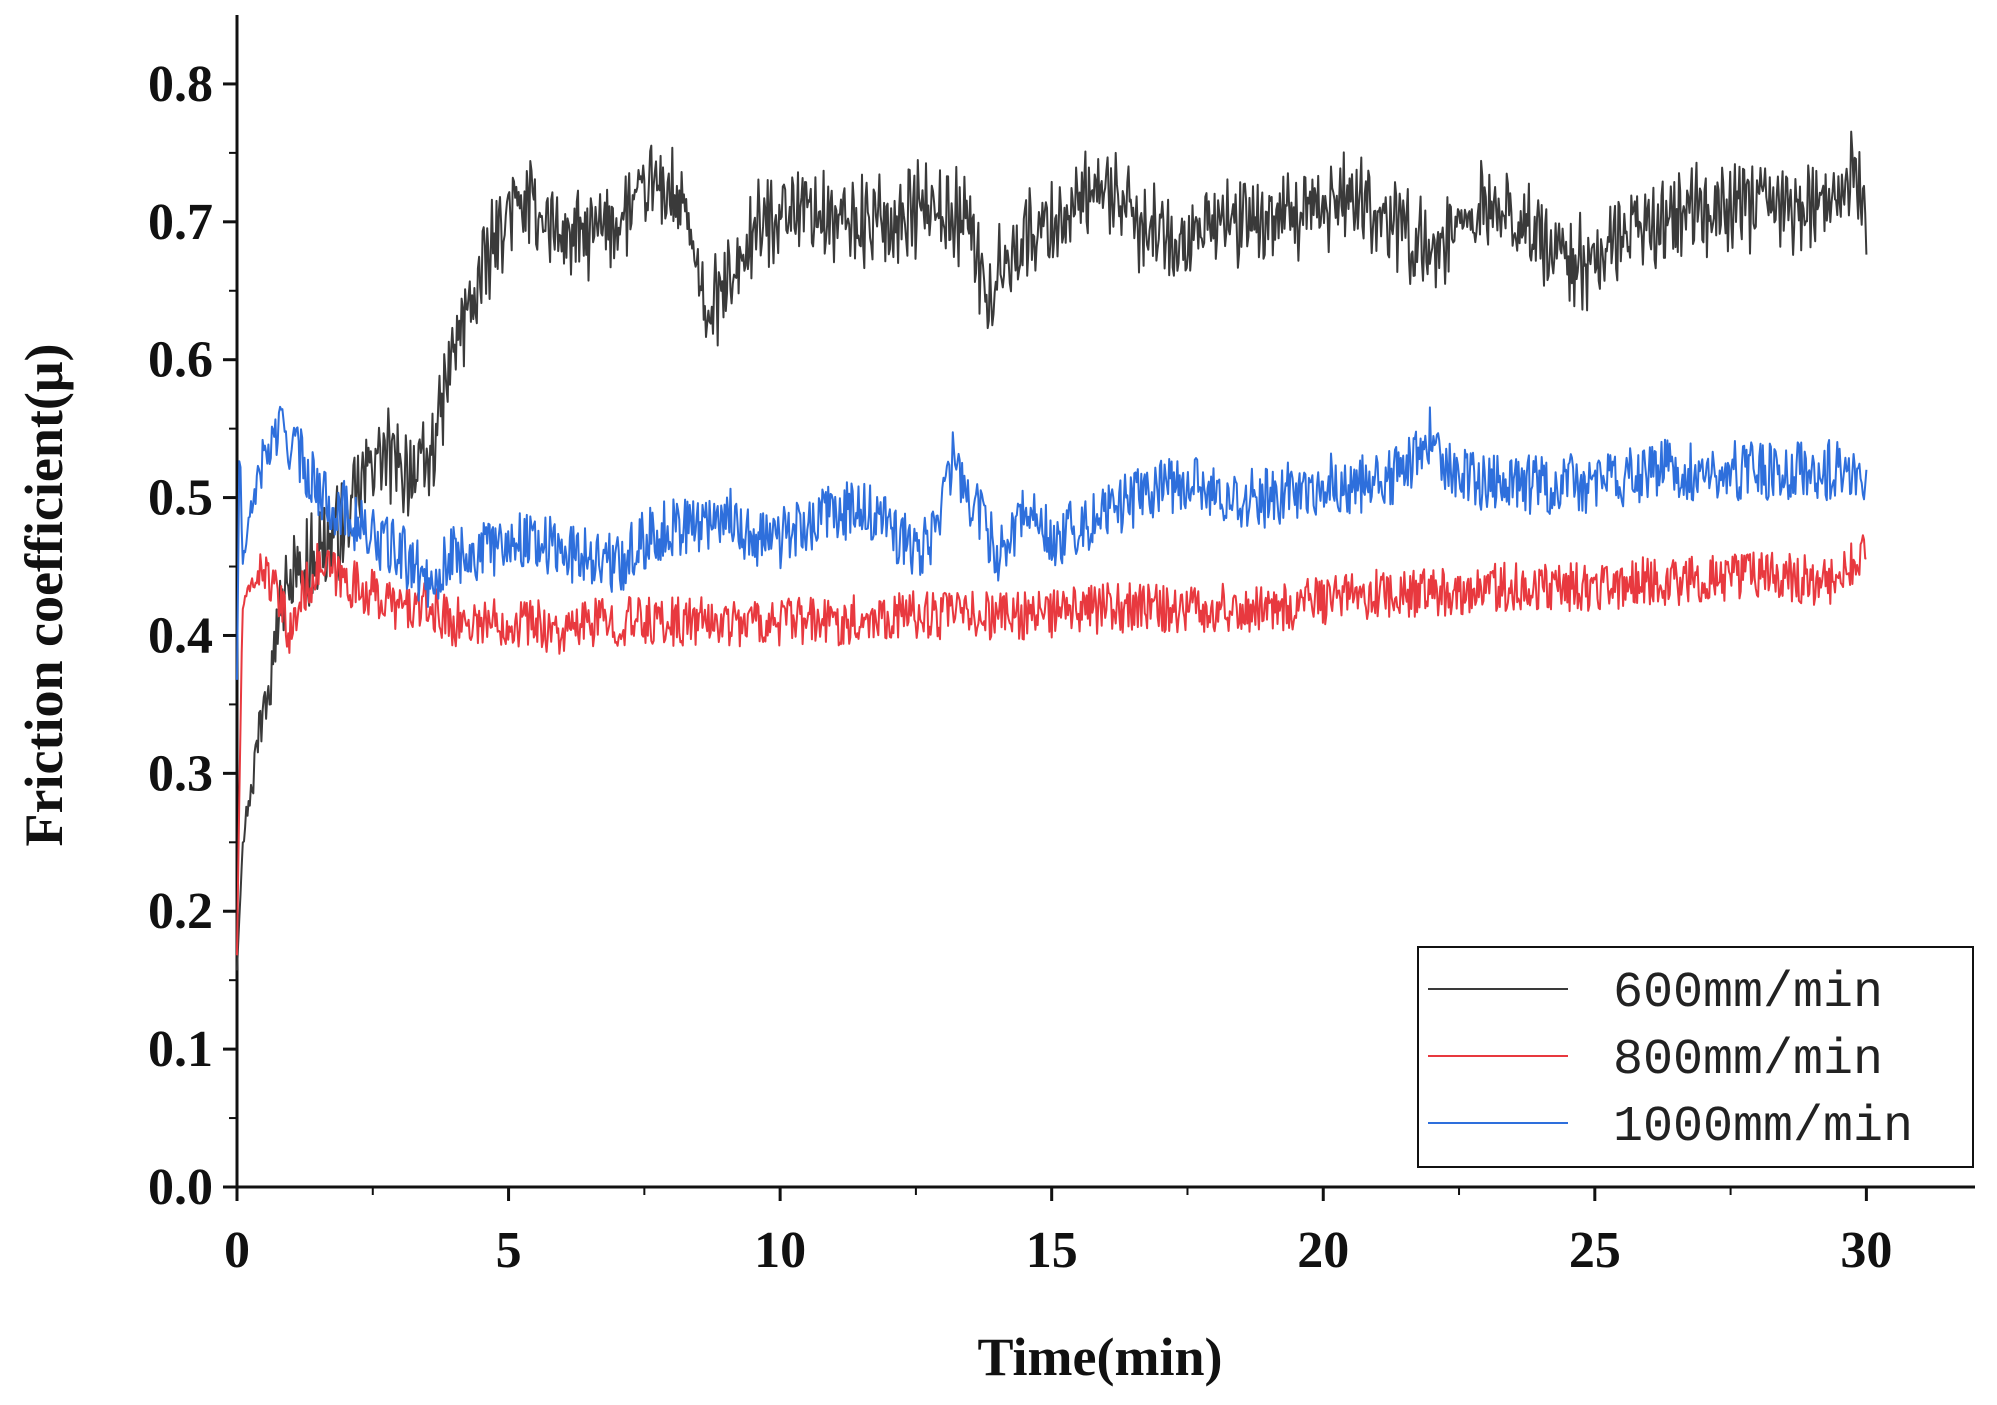 Image resolution: width=1997 pixels, height=1405 pixels. Describe the element at coordinates (1052, 1250) in the screenshot. I see `x-tick-label: 15` at that location.